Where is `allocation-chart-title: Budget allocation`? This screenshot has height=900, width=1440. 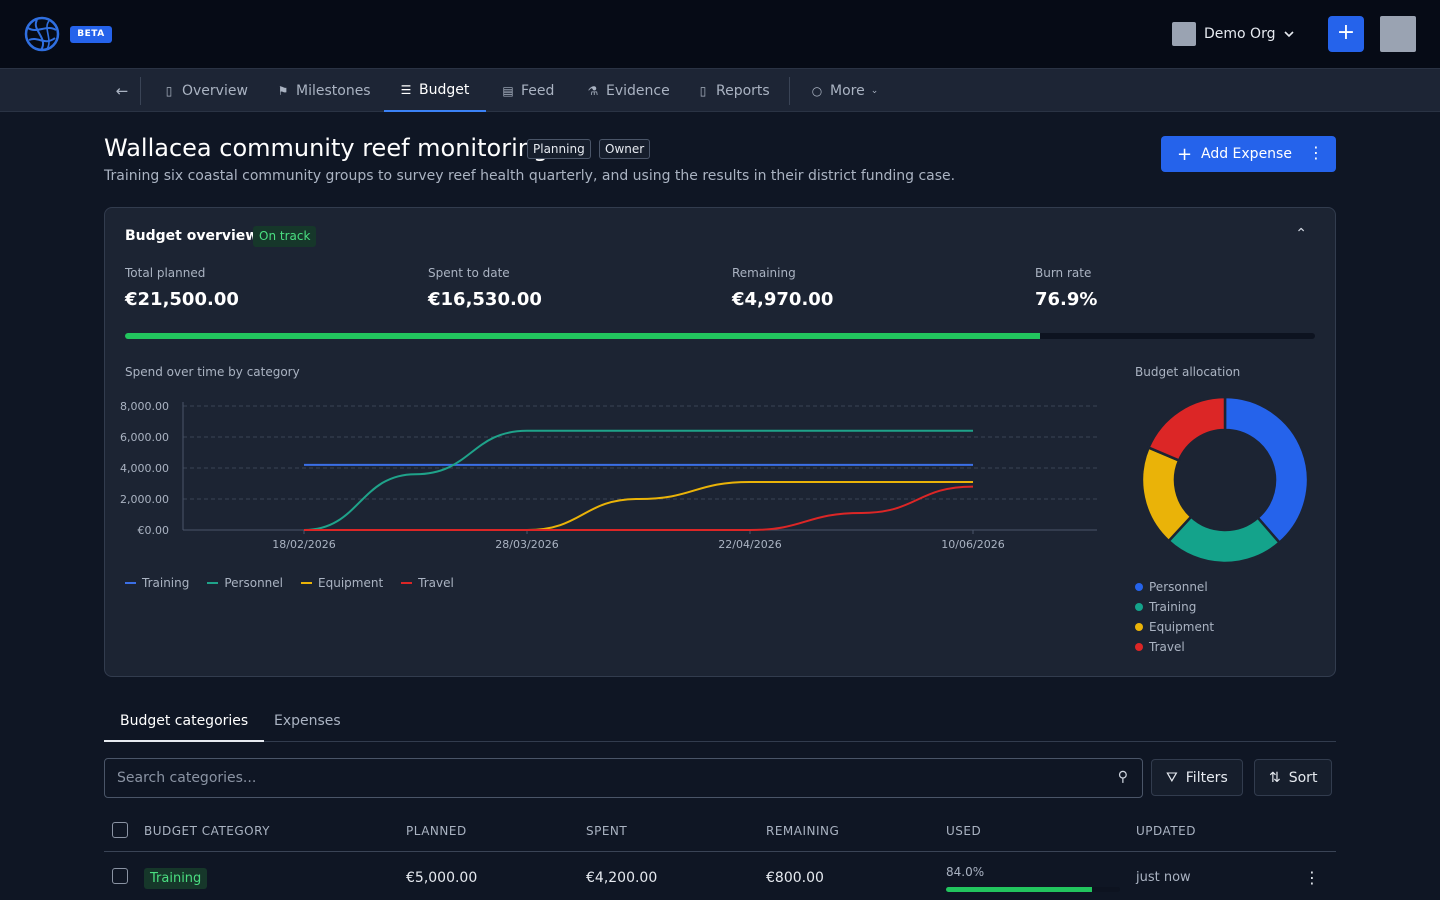
allocation-chart-title: Budget allocation is located at coordinates (1188, 372).